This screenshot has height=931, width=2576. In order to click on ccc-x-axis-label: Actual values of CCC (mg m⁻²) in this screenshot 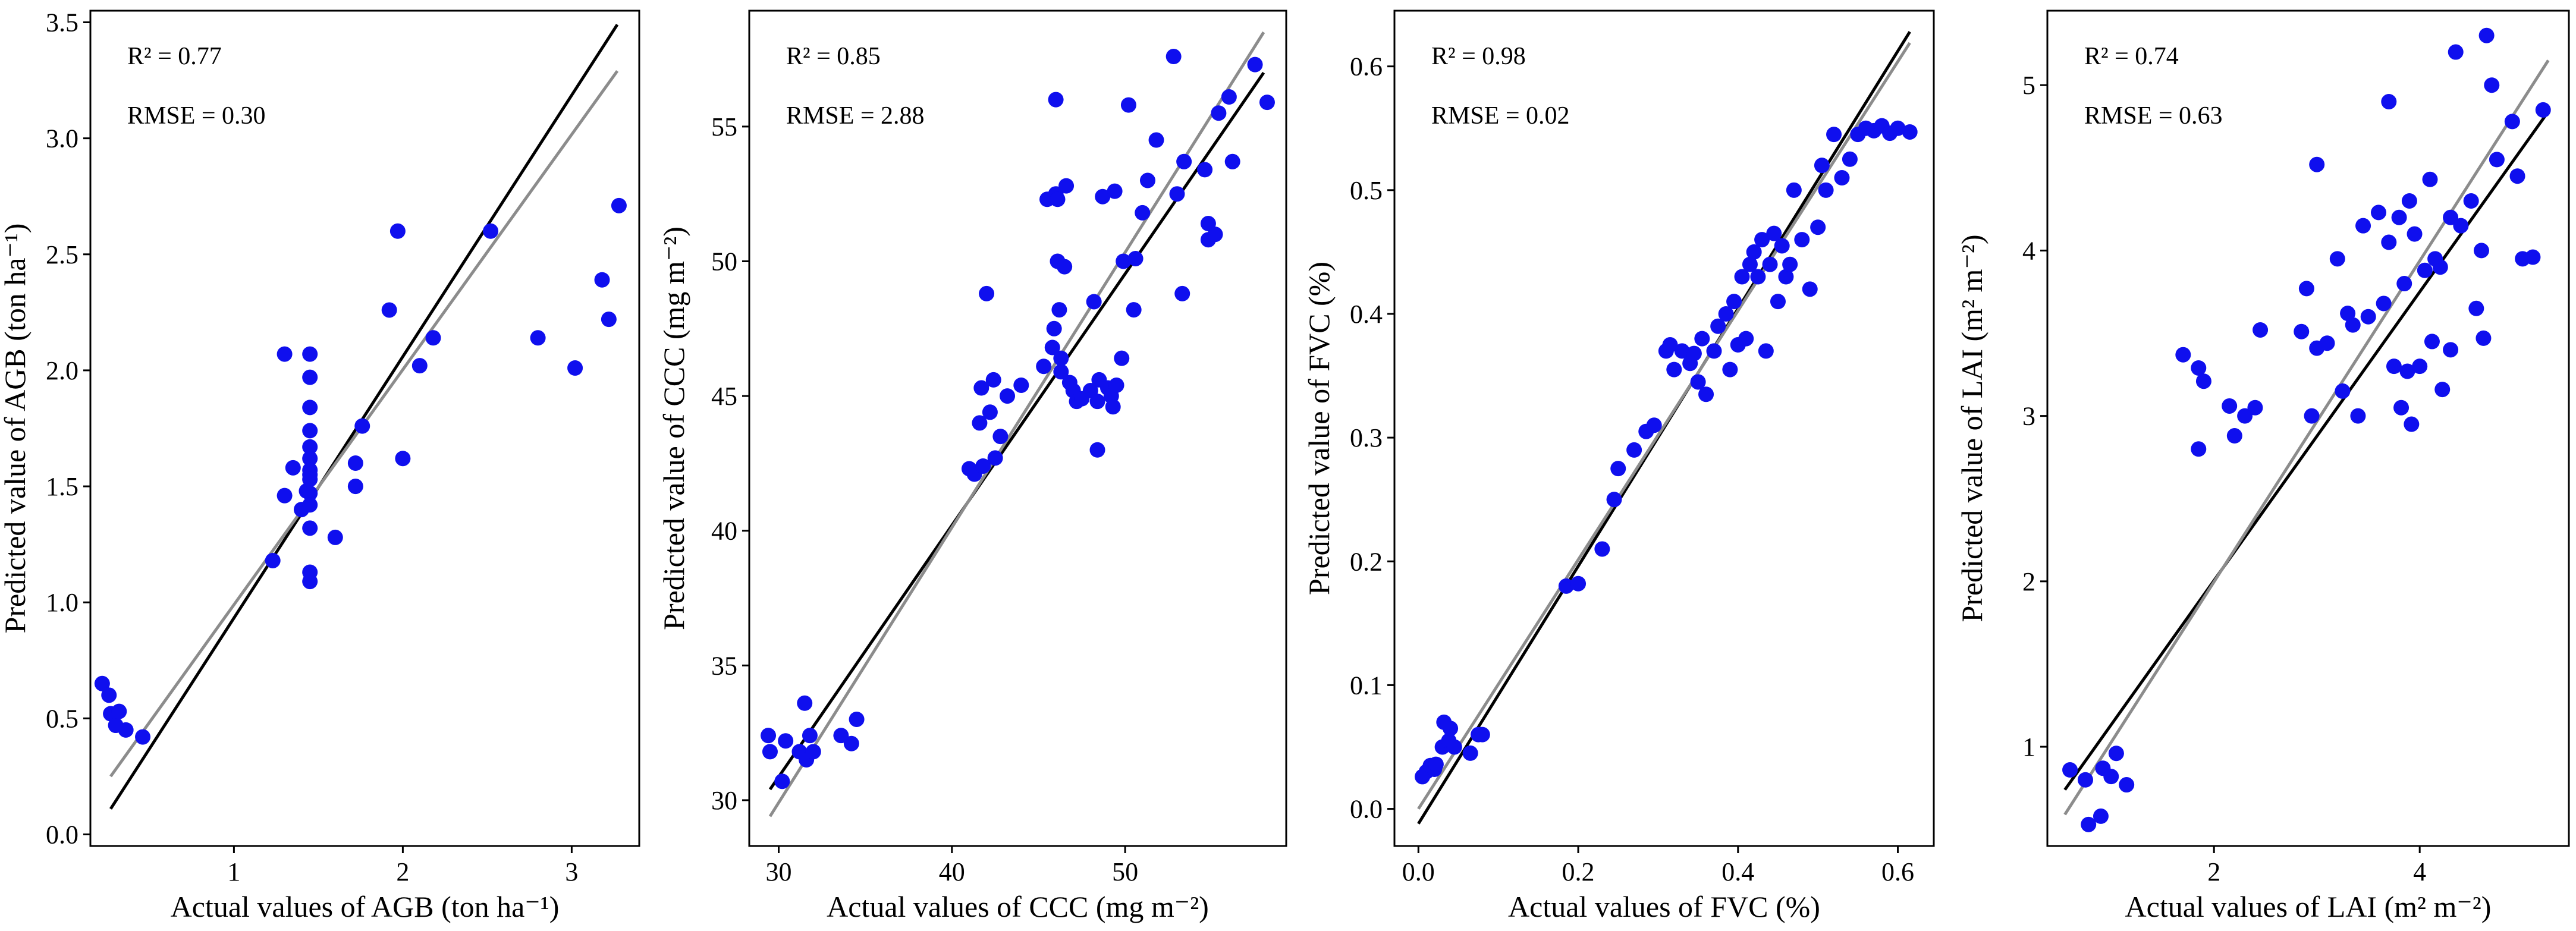, I will do `click(1018, 906)`.